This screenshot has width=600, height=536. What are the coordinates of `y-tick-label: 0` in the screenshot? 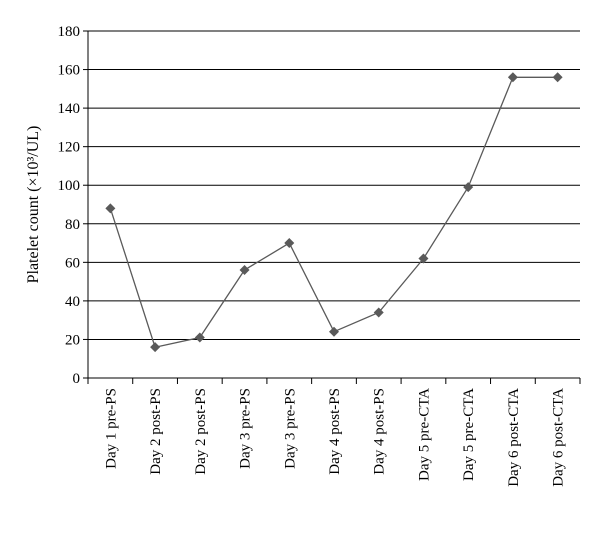 It's located at (77, 379).